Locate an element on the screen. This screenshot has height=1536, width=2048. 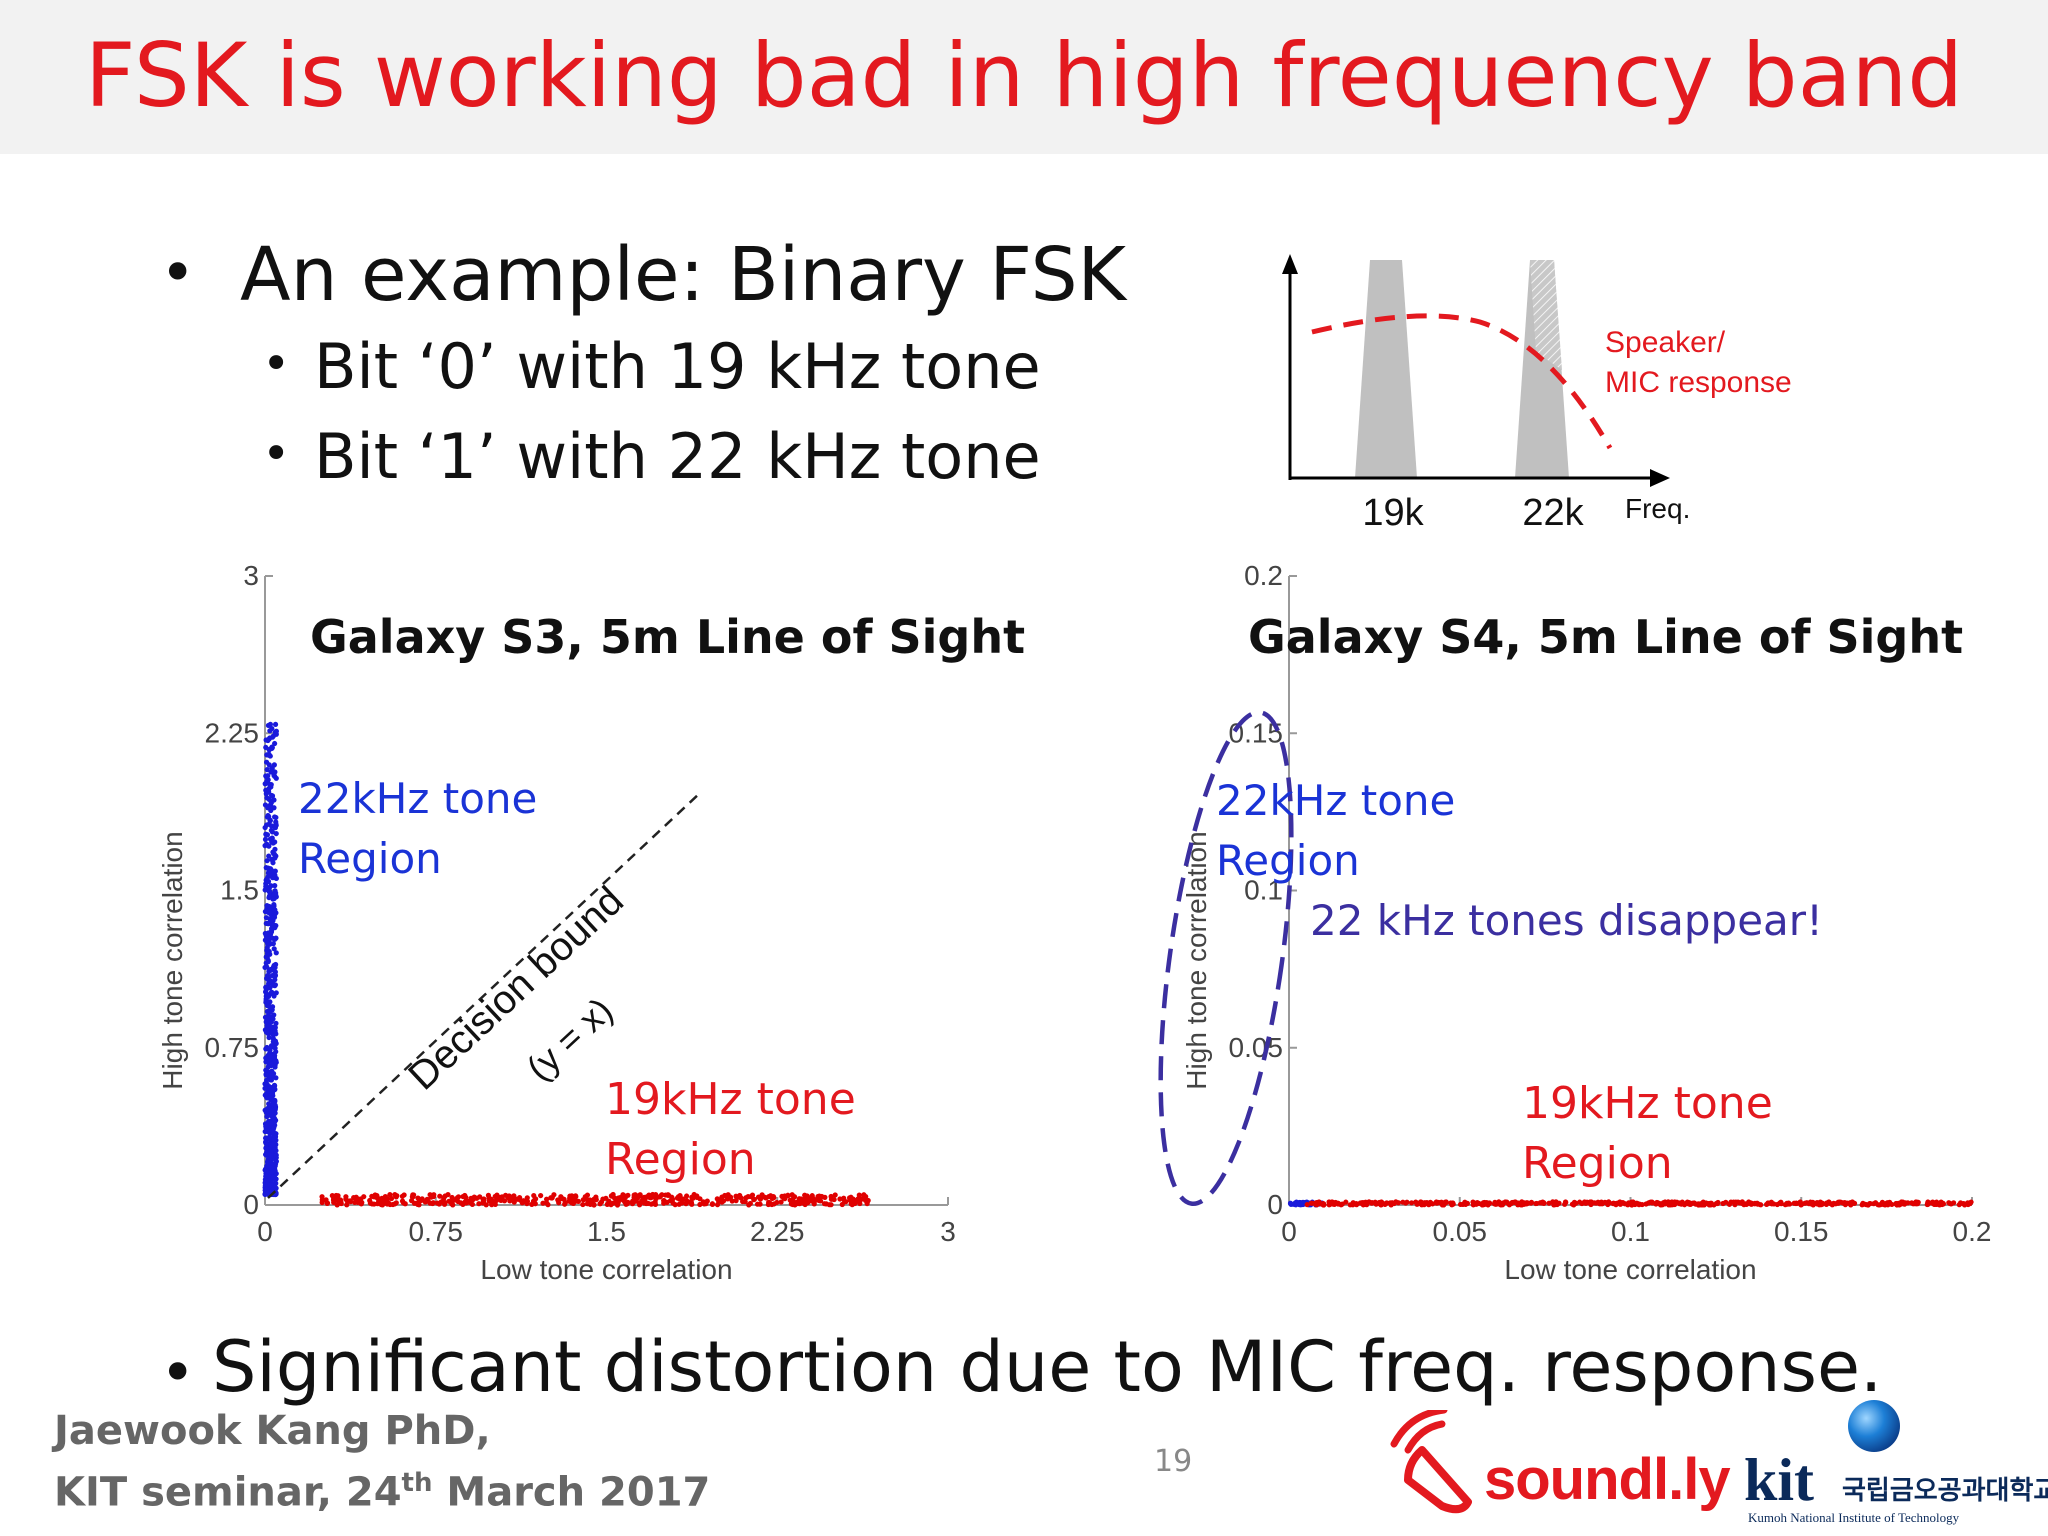
x-axis-arrow is located at coordinates (1660, 478).